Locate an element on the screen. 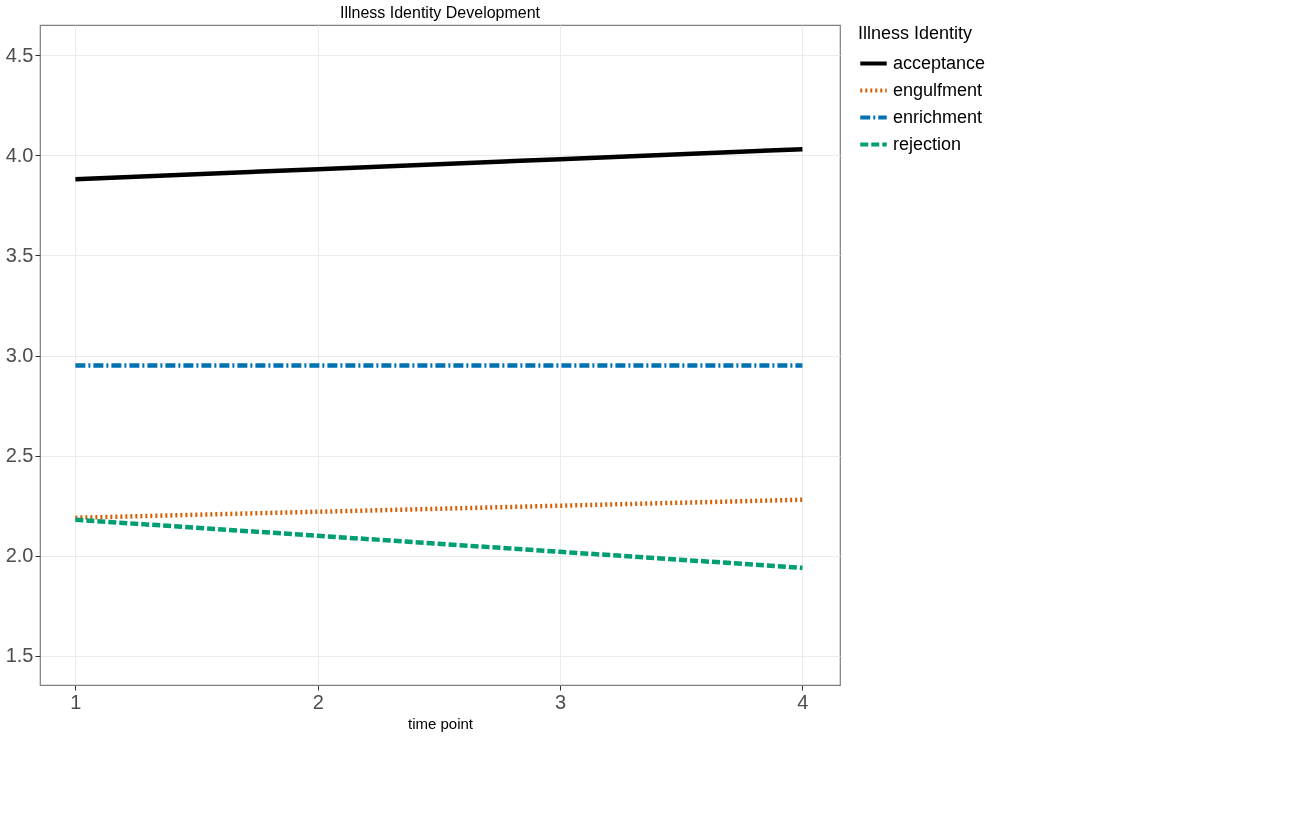 This screenshot has height=825, width=1291. legend-label: rejection is located at coordinates (927, 143).